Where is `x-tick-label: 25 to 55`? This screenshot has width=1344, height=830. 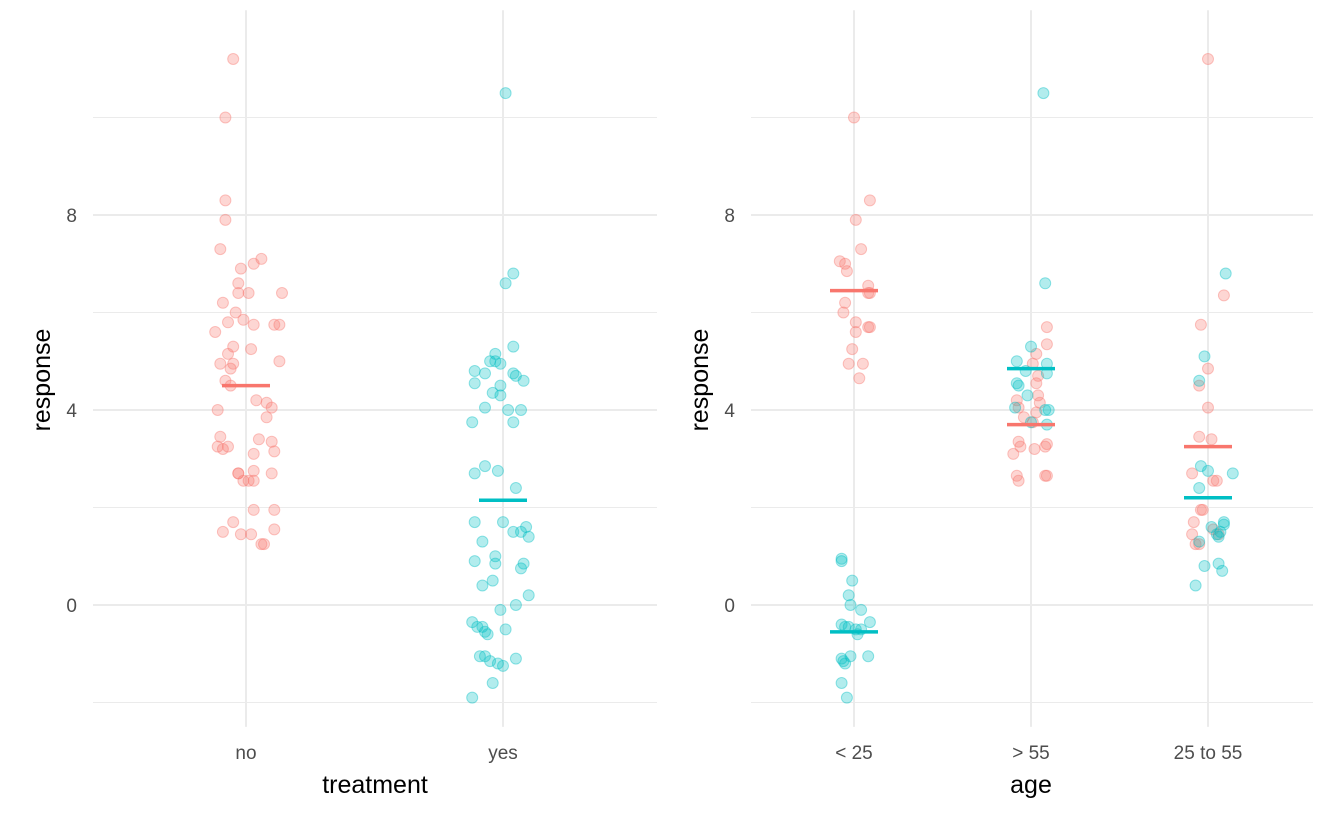
x-tick-label: 25 to 55 is located at coordinates (1208, 753).